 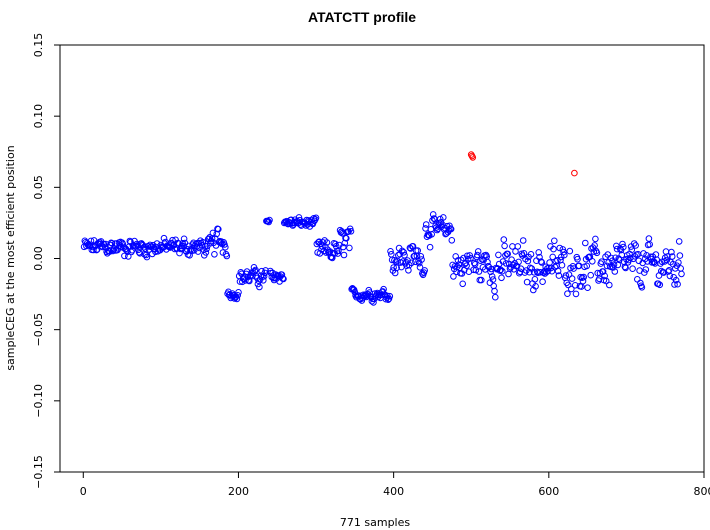 I want to click on y-axis-label: sampleCEG at the most efficient position, so click(x=10, y=257).